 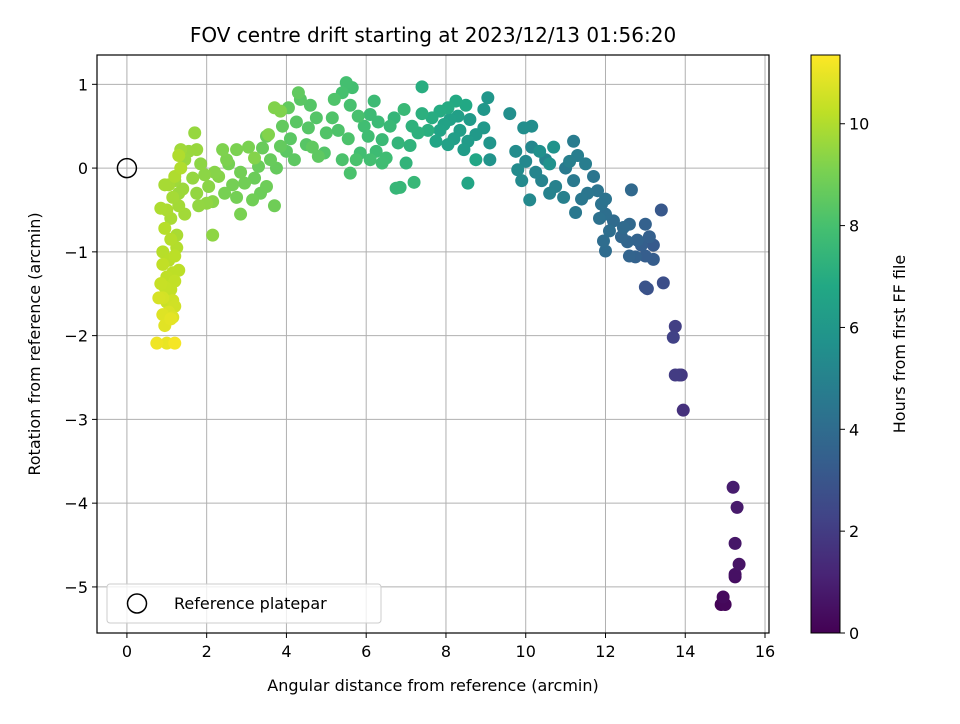 I want to click on y-tick-label: −4, so click(x=76, y=503).